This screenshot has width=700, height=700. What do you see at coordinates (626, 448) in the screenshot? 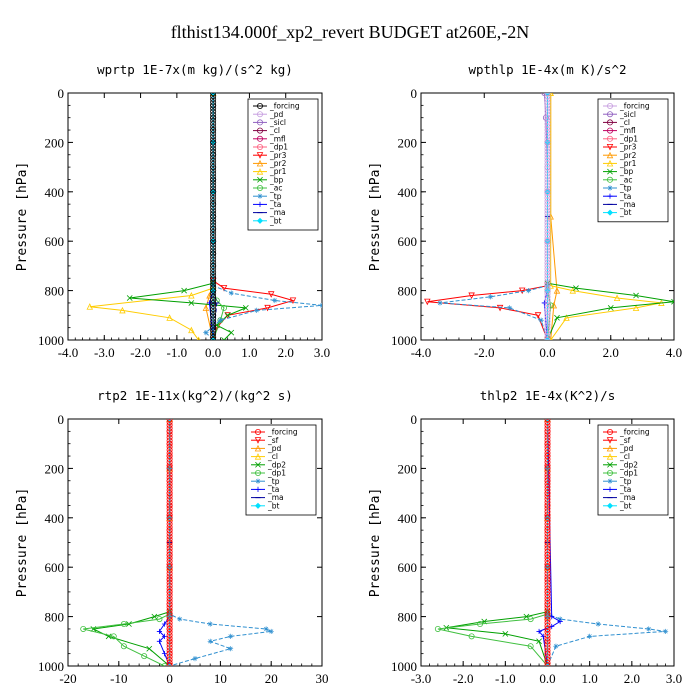
I see `legend-label: _pd` at bounding box center [626, 448].